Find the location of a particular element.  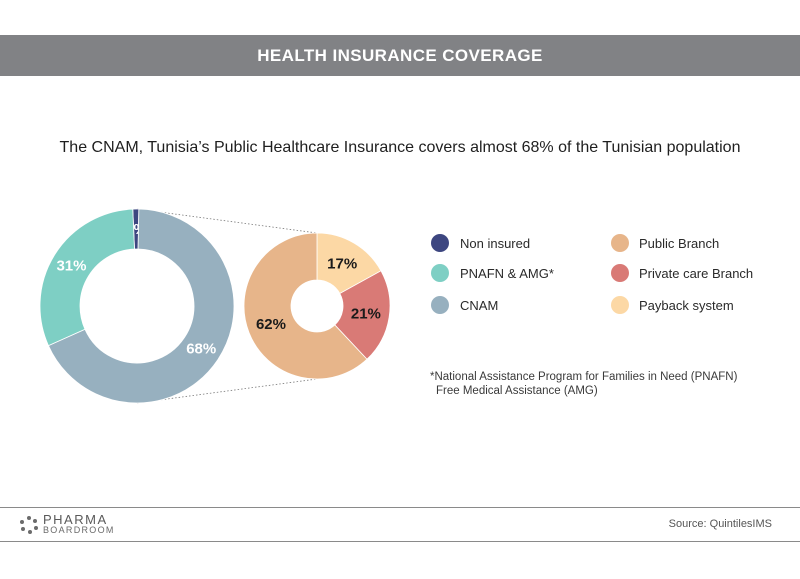

legend-label-private-care-branch: Private care Branch is located at coordinates (696, 273).